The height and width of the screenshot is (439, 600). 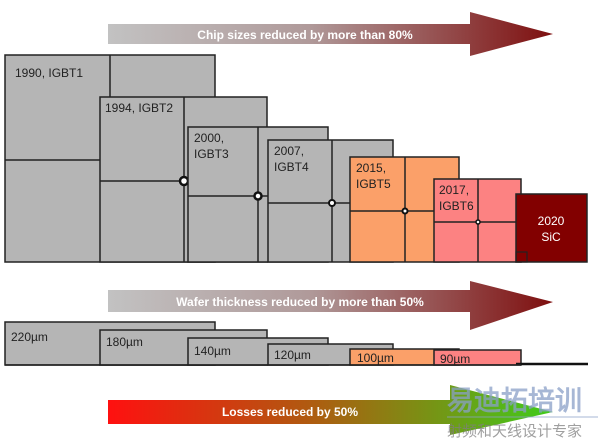 I want to click on losses-arrow: Losses reduced by 50%, so click(x=330, y=410).